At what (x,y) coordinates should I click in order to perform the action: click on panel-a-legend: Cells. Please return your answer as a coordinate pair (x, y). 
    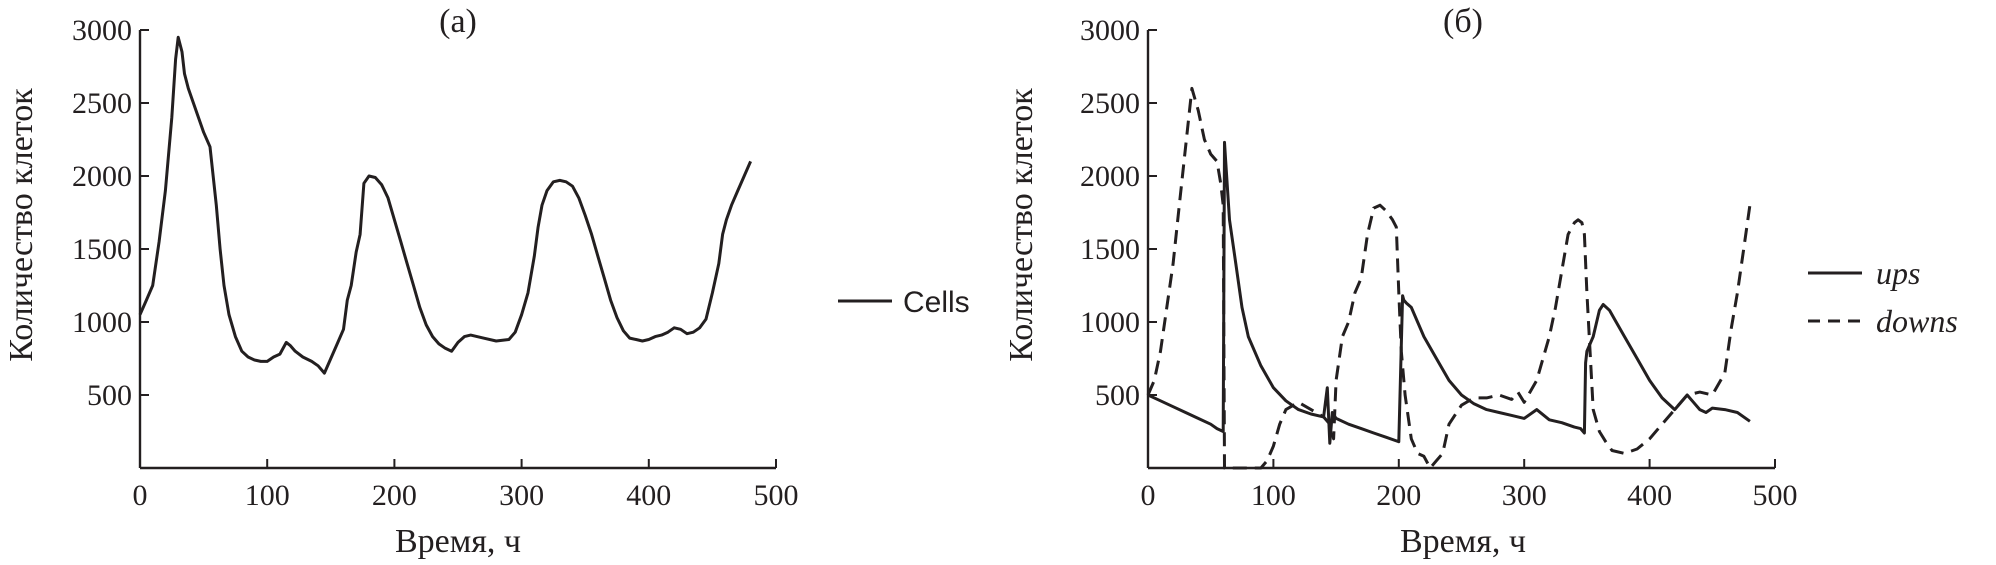
    Looking at the image, I should click on (904, 302).